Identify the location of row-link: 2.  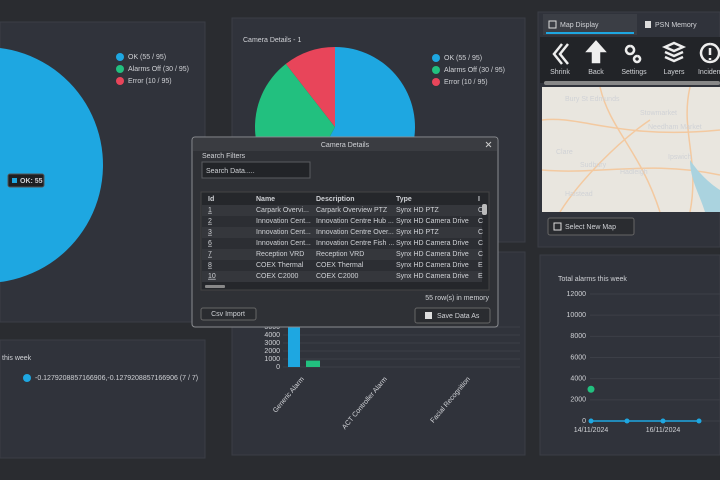
(210, 221).